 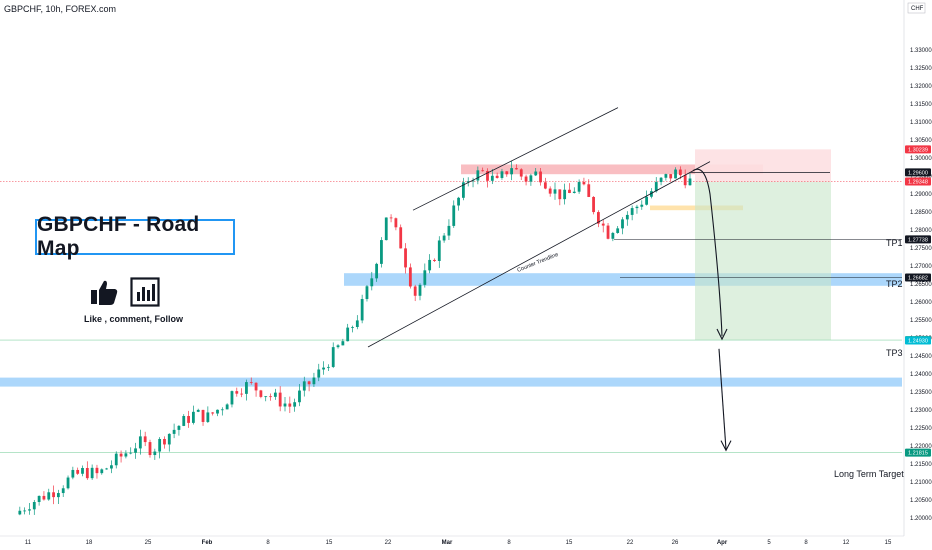 What do you see at coordinates (145, 294) in the screenshot?
I see `bar-chart-icon` at bounding box center [145, 294].